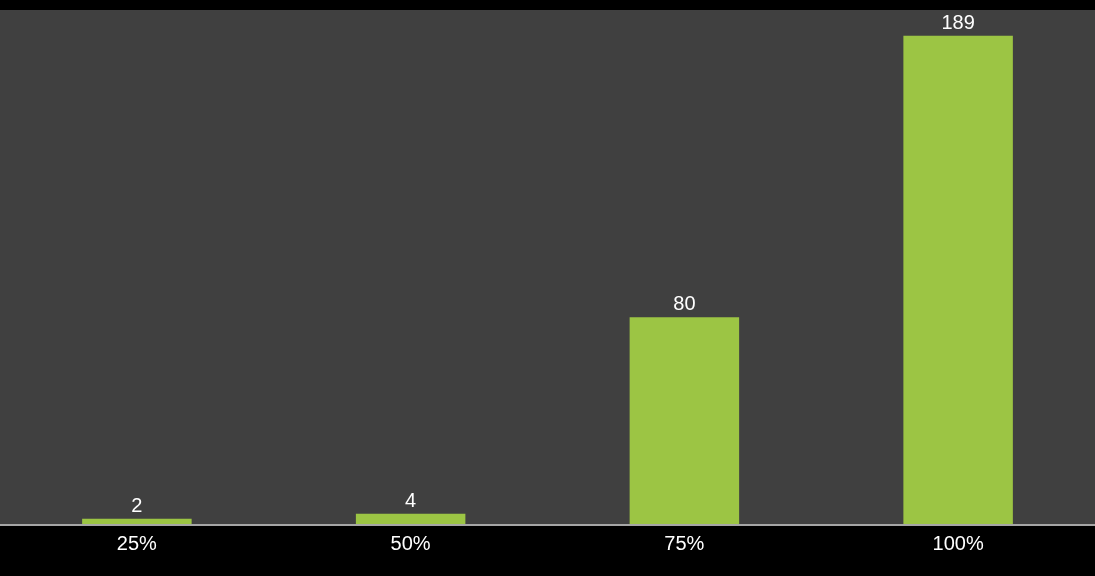 The width and height of the screenshot is (1095, 576). I want to click on x-tick-label: 75%, so click(684, 543).